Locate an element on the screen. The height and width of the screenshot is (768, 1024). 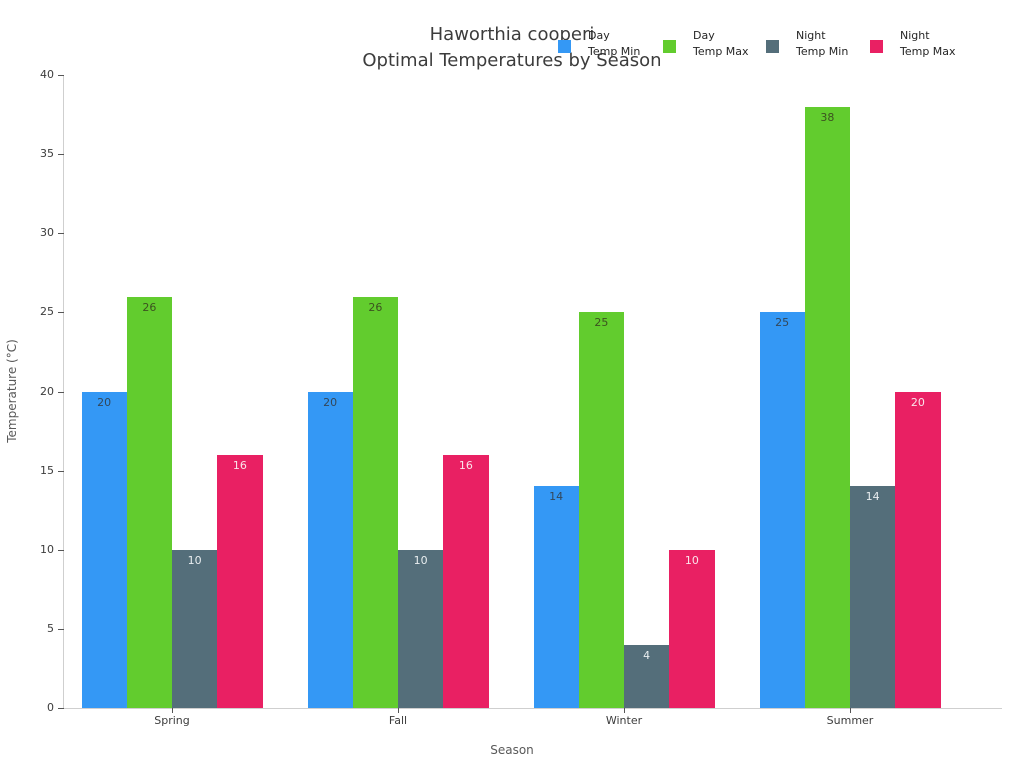
x-tick-label: Winter is located at coordinates (624, 720).